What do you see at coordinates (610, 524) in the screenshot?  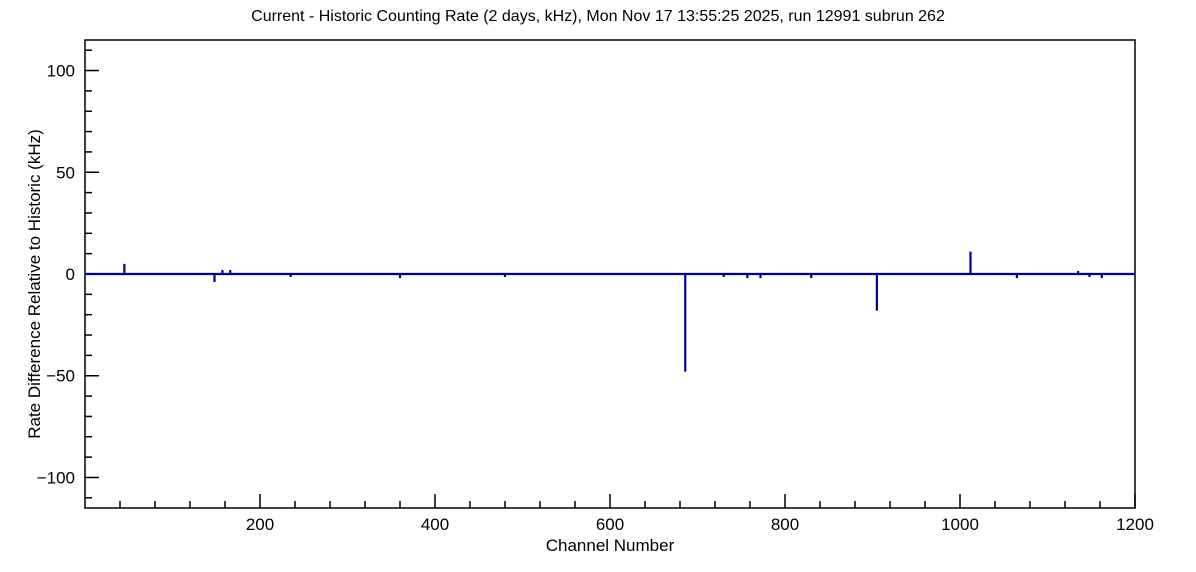 I see `x-tick-label: 600` at bounding box center [610, 524].